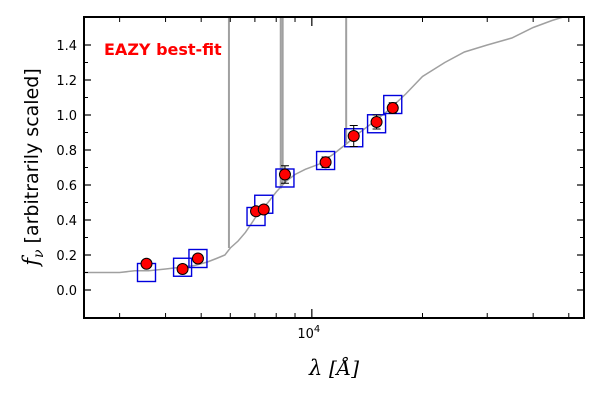 The width and height of the screenshot is (600, 400). I want to click on y-axis-subscript: ν, so click(39, 253).